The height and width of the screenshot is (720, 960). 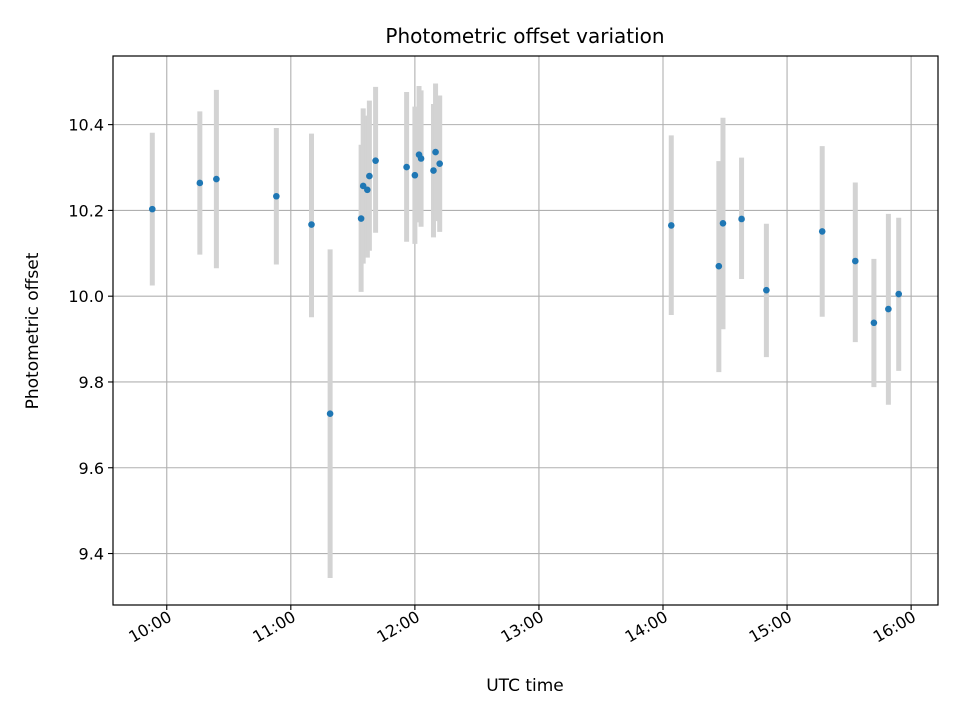 What do you see at coordinates (33, 330) in the screenshot?
I see `y-axis-label: Photometric offset` at bounding box center [33, 330].